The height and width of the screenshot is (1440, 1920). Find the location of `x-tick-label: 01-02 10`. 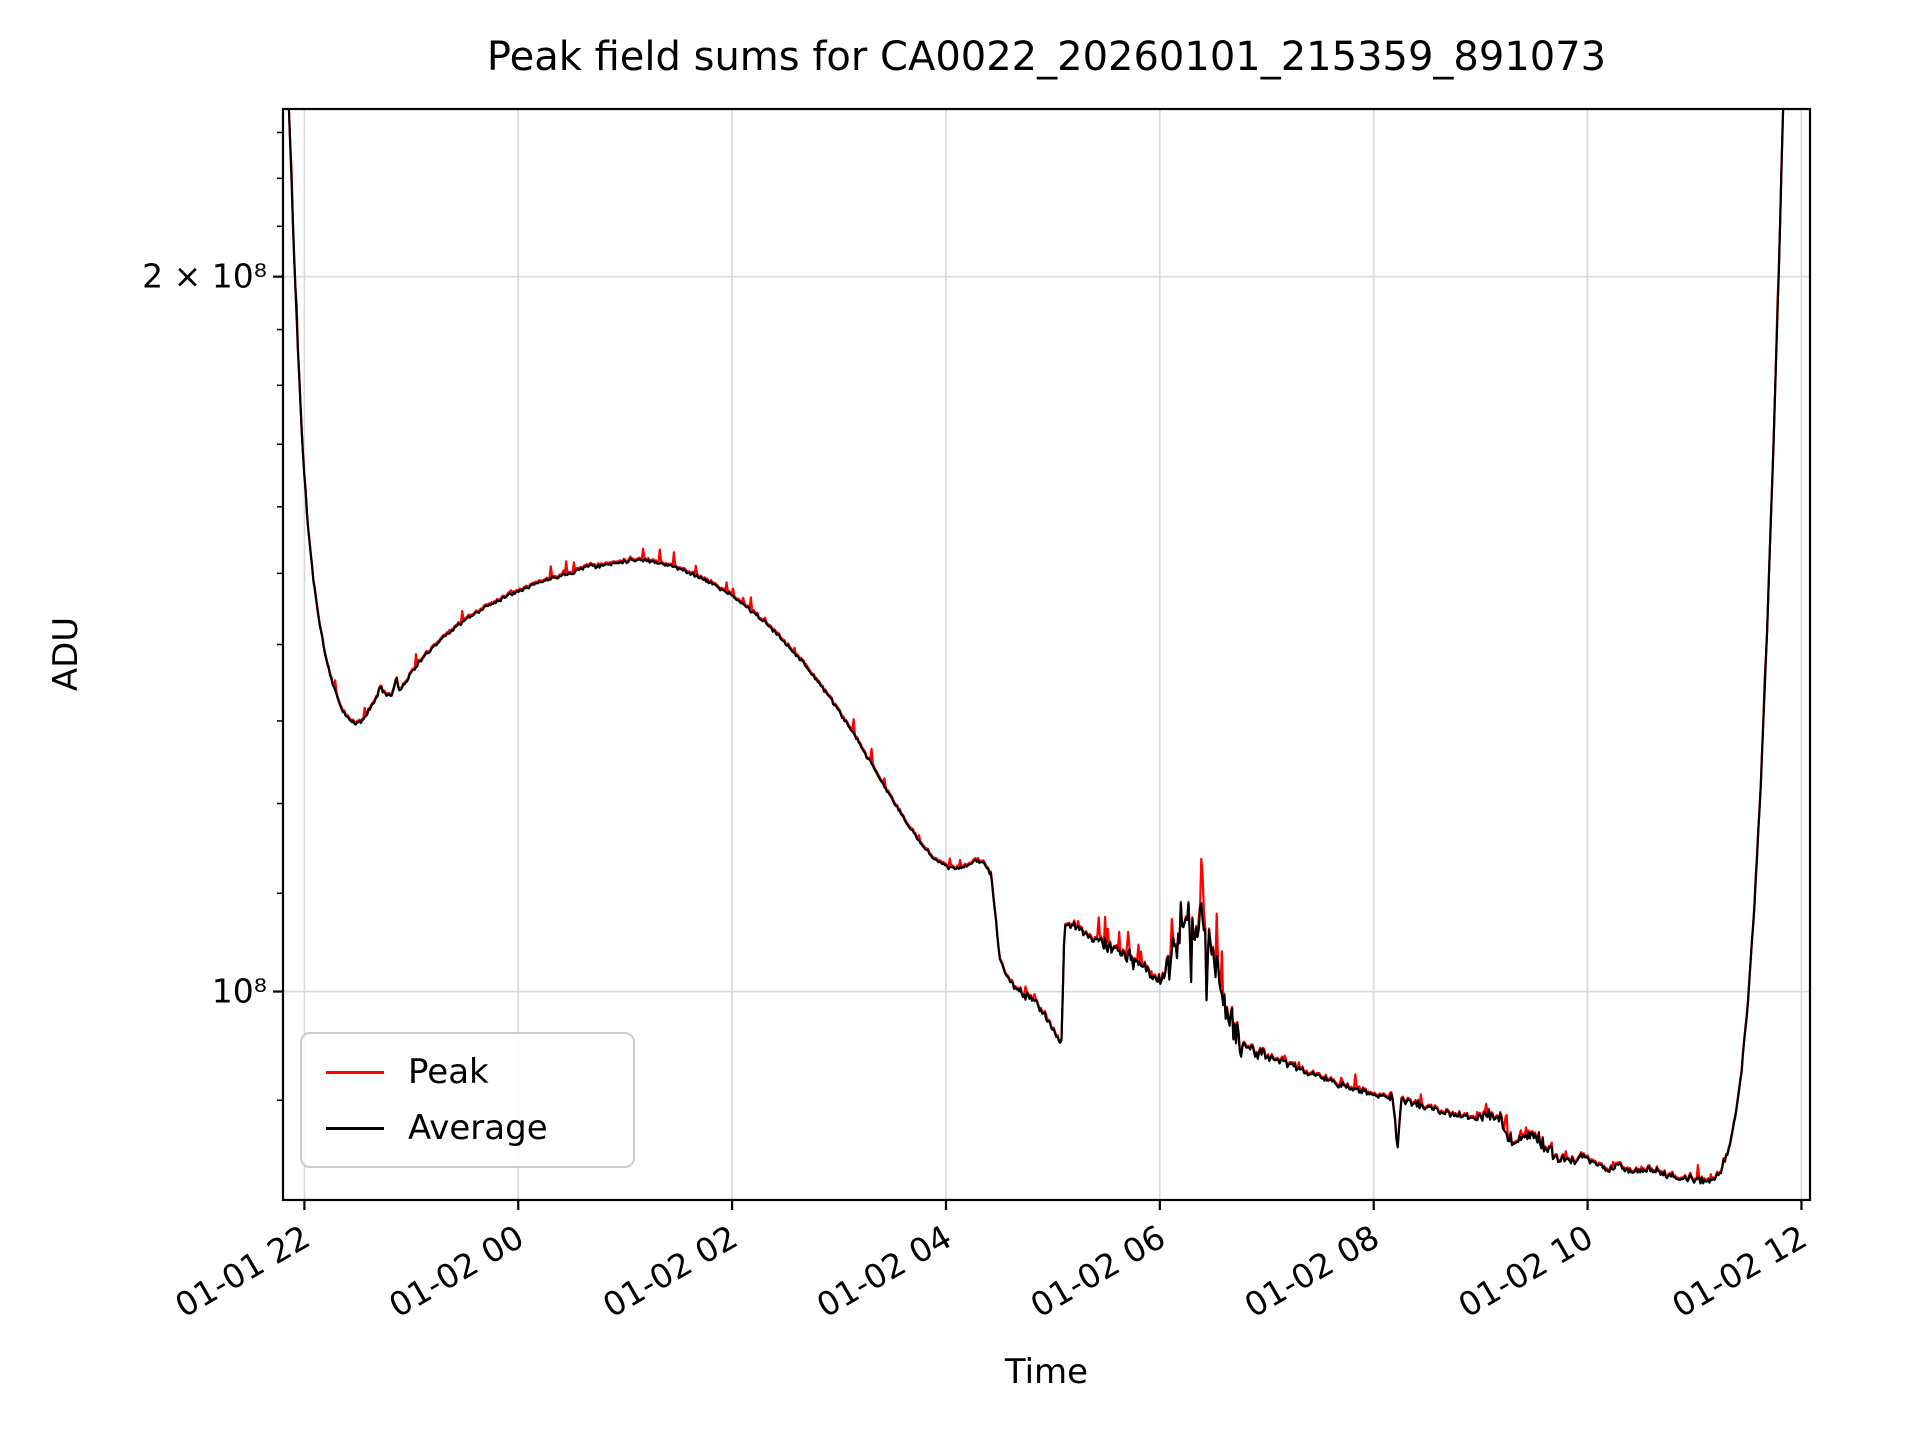

x-tick-label: 01-02 10 is located at coordinates (1526, 1271).